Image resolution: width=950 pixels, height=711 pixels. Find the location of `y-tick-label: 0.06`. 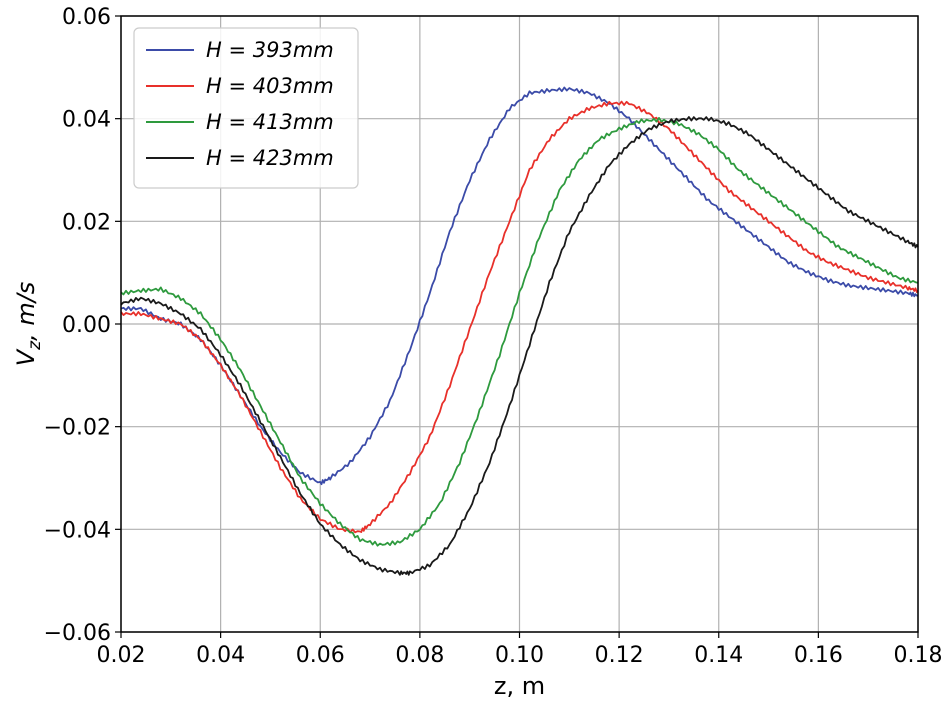

y-tick-label: 0.06 is located at coordinates (86, 17).